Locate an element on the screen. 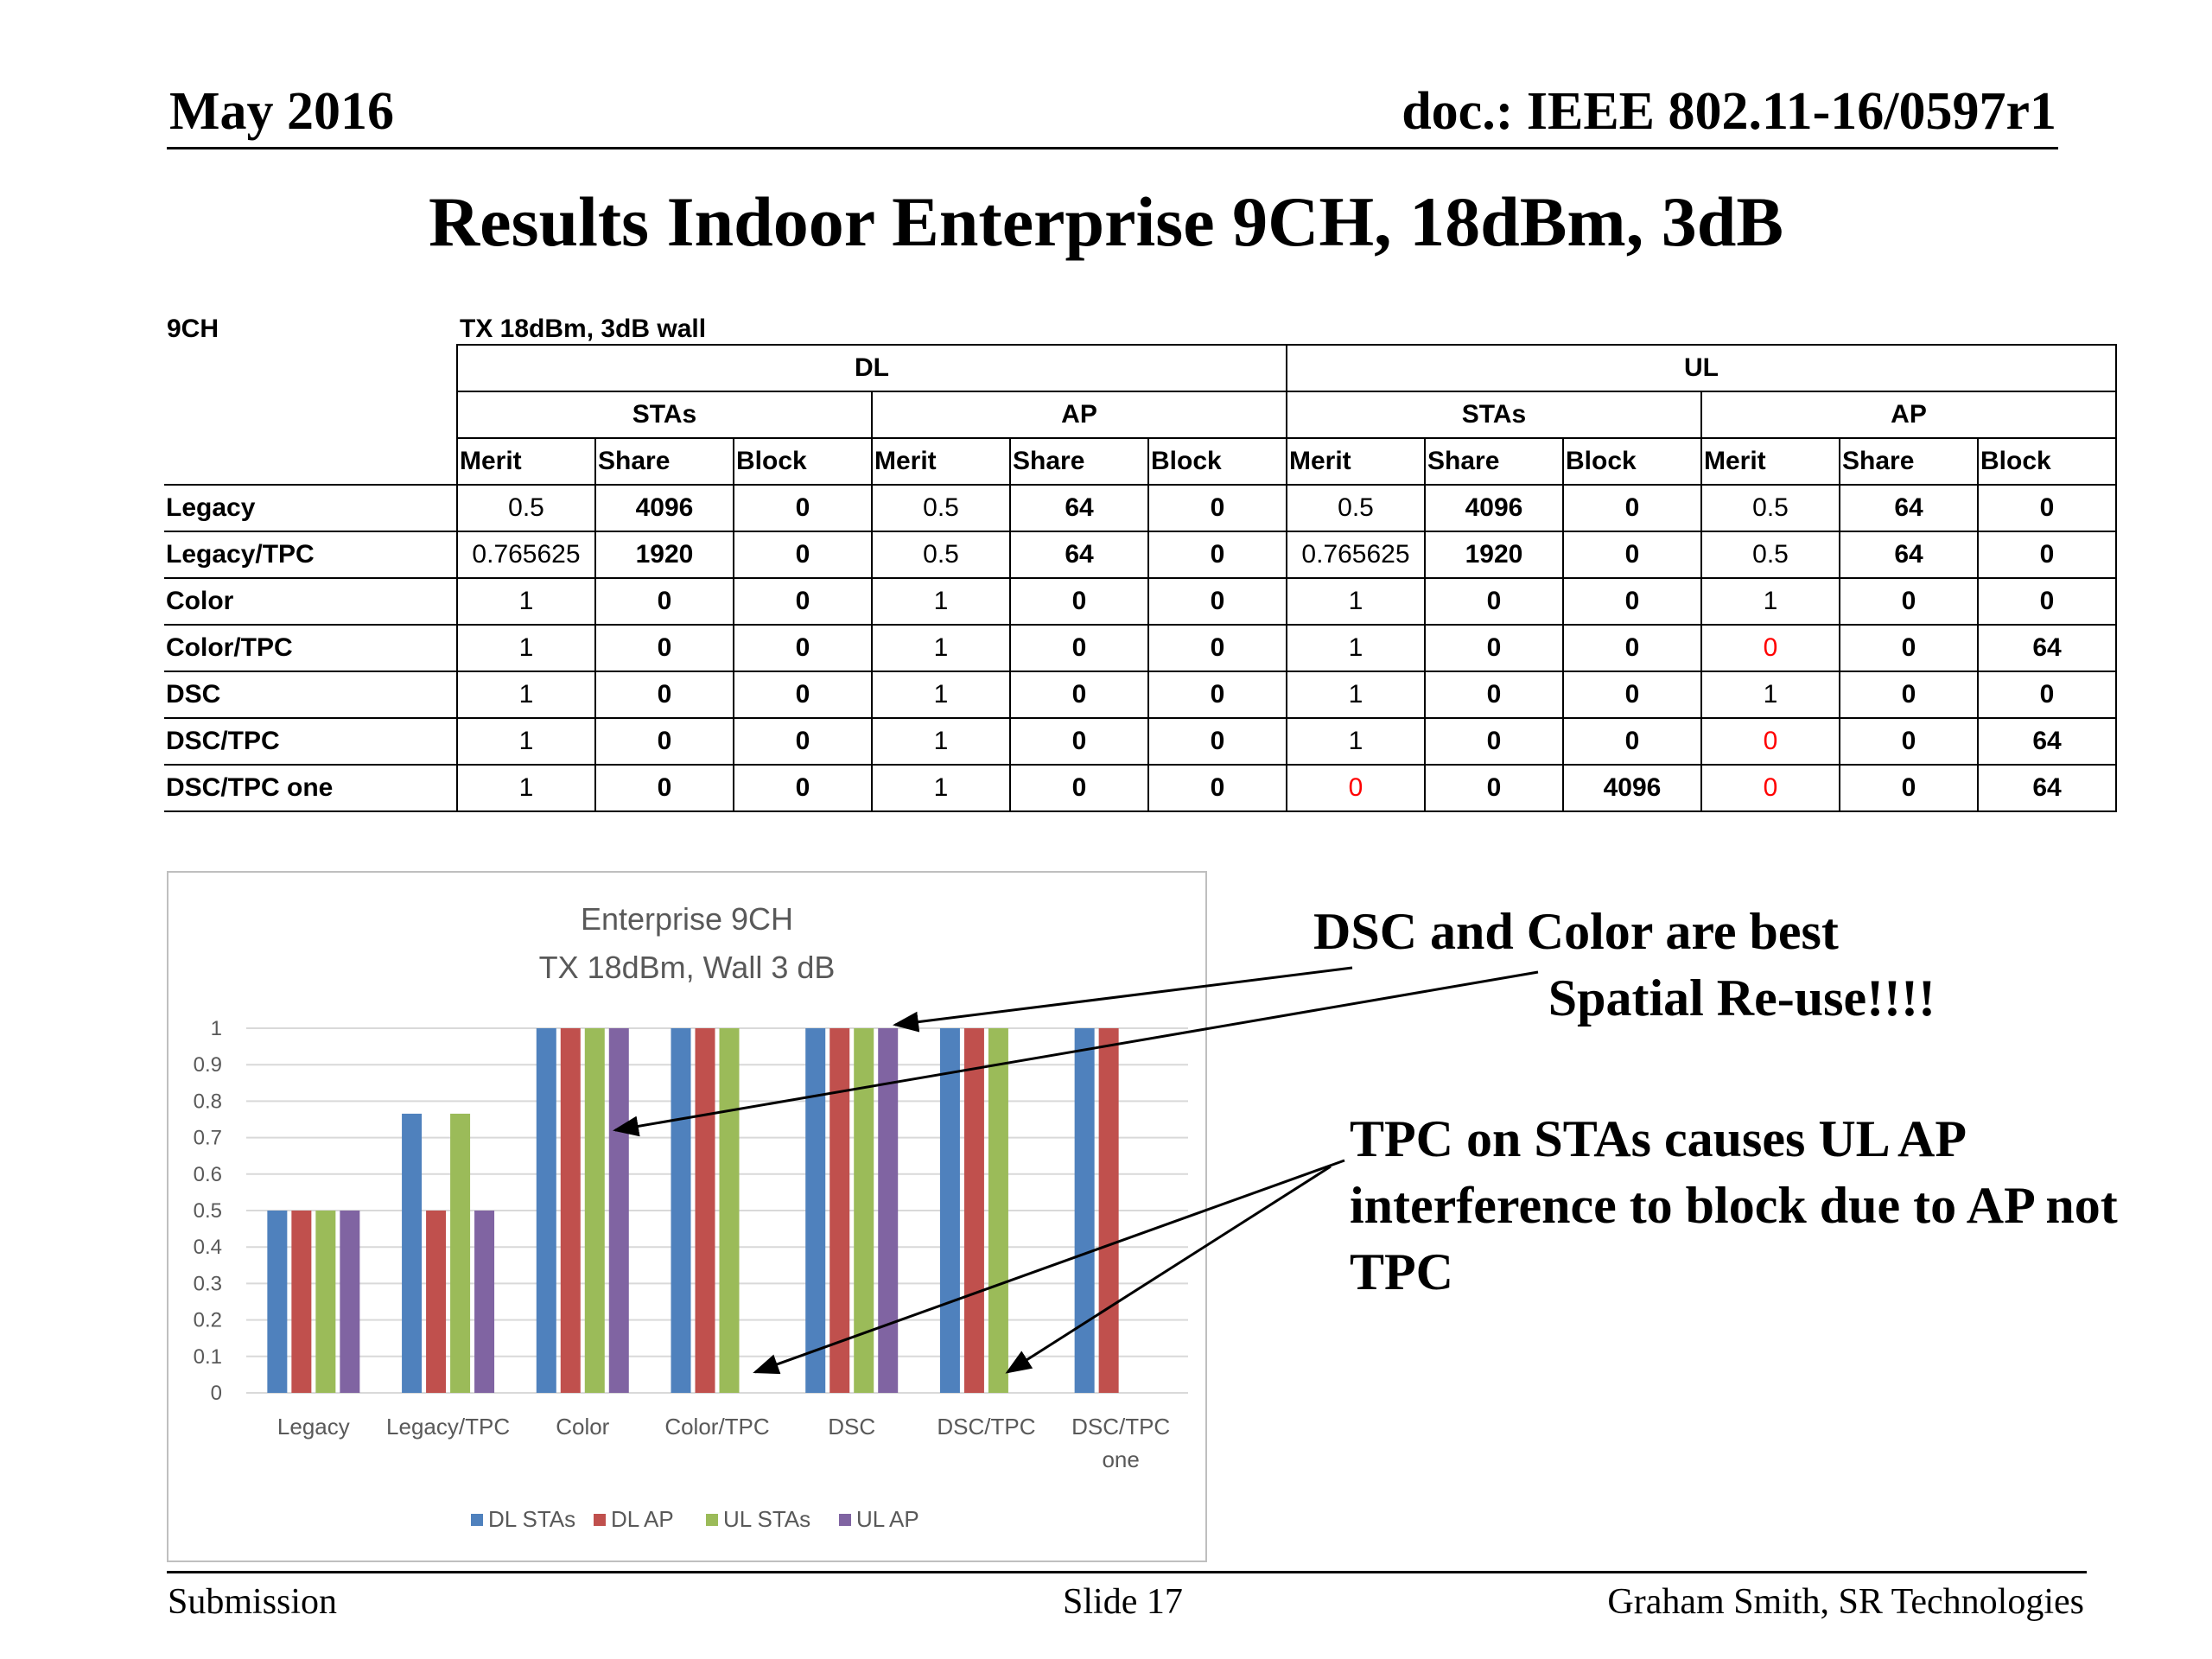 The height and width of the screenshot is (1659, 2212). legend-label: DL STAs is located at coordinates (531, 1519).